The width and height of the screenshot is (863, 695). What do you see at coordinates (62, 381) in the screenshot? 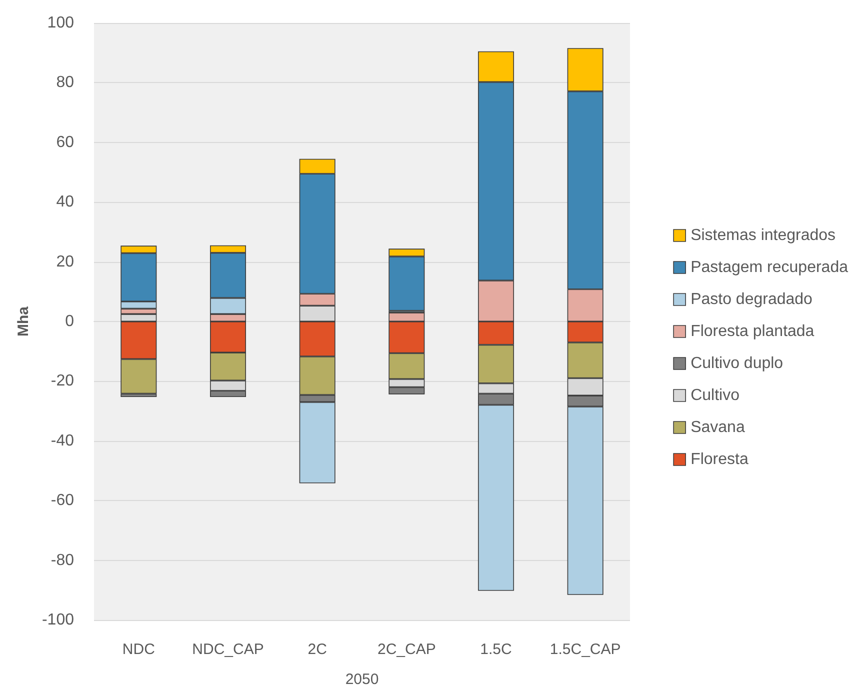
I see `y-tick-label: -20` at bounding box center [62, 381].